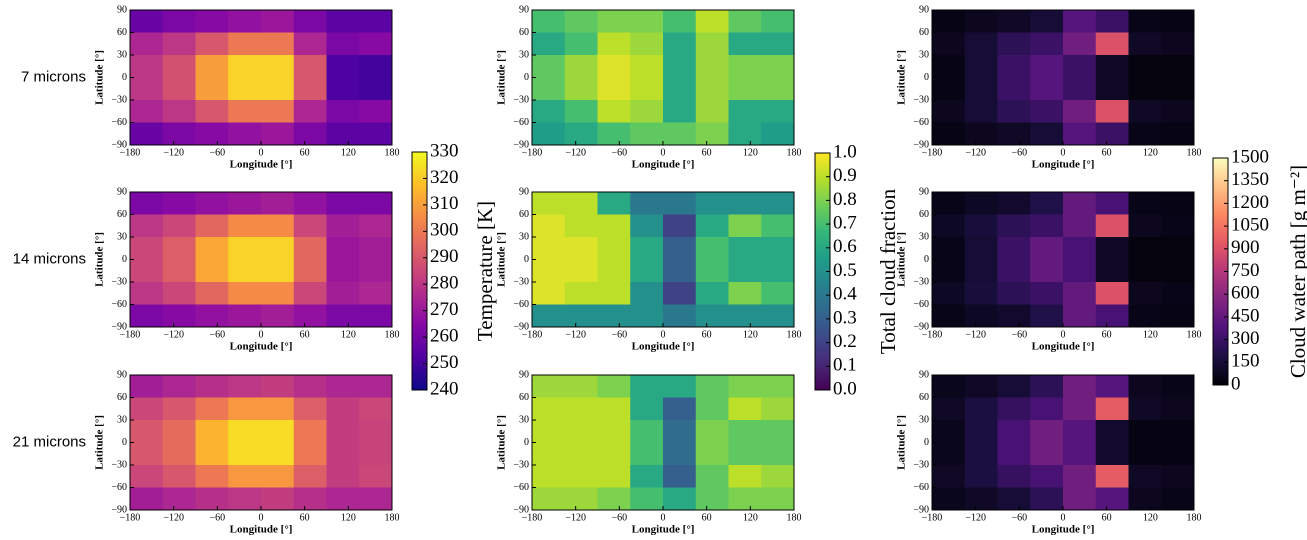 The width and height of the screenshot is (1307, 540). What do you see at coordinates (750, 334) in the screenshot?
I see `x-tick-label: 120` at bounding box center [750, 334].